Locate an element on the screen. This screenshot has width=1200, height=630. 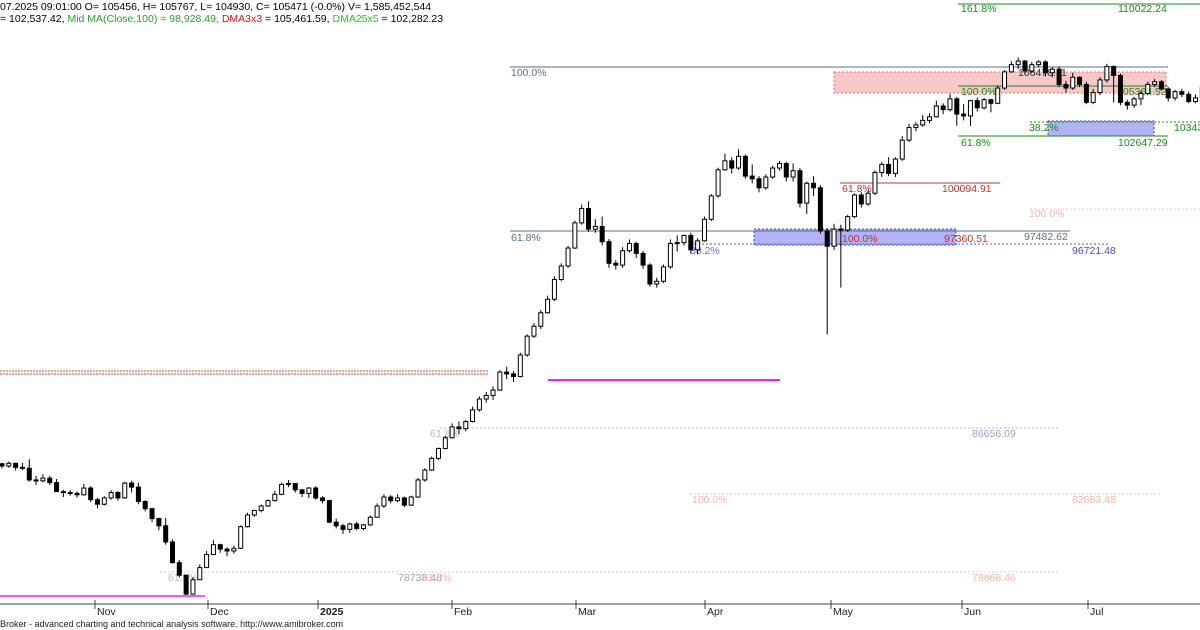
purple-zone-lower is located at coordinates (855, 237).